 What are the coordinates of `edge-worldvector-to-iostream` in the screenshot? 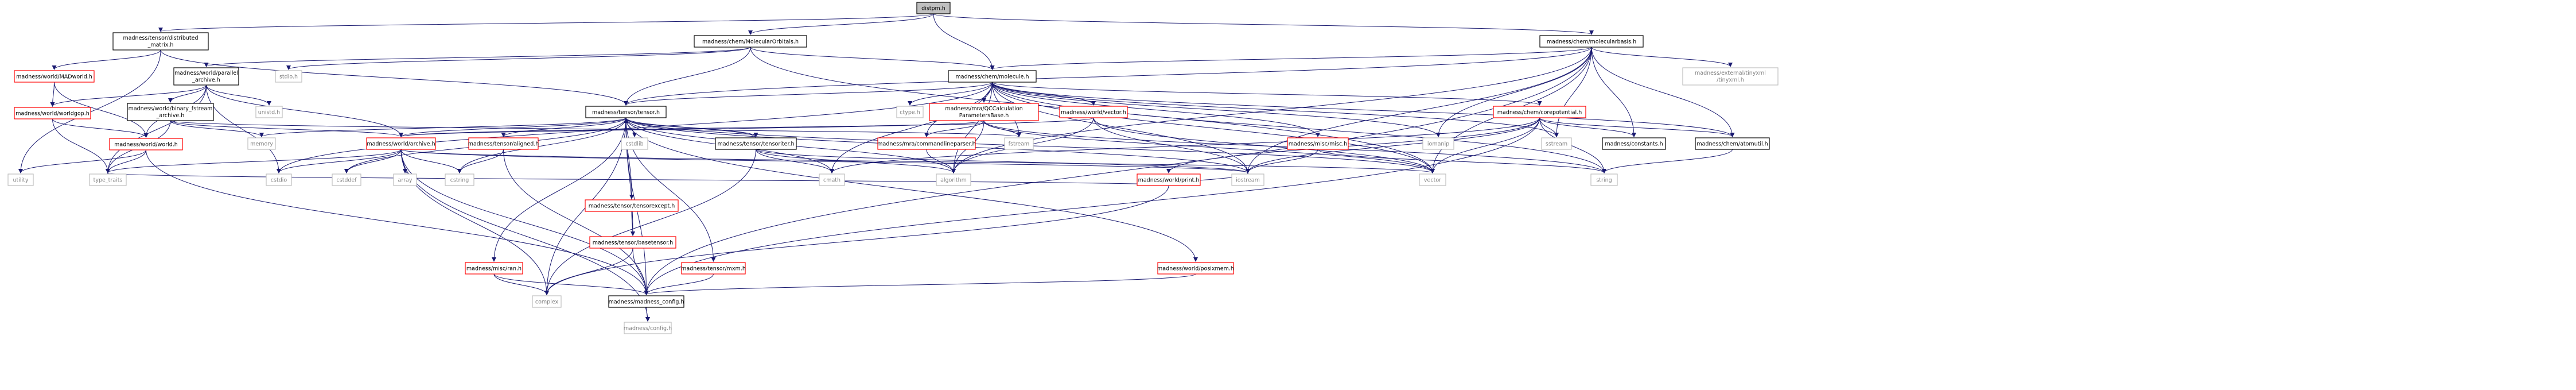 It's located at (1171, 145).